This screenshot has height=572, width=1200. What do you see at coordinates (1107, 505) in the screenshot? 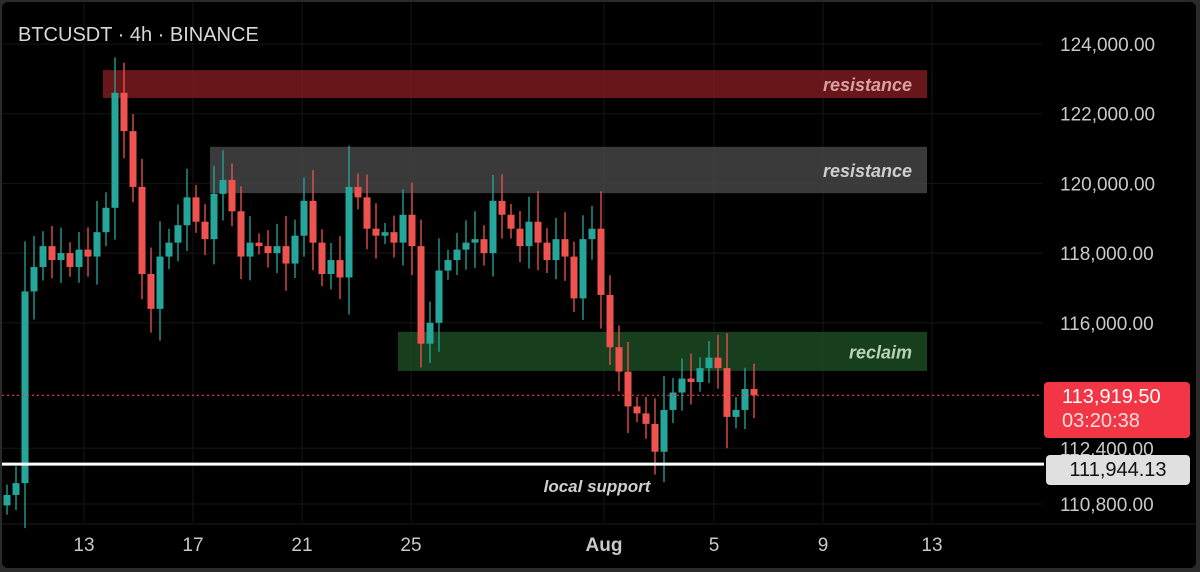
I see `y-tick-label: 110,800.00` at bounding box center [1107, 505].